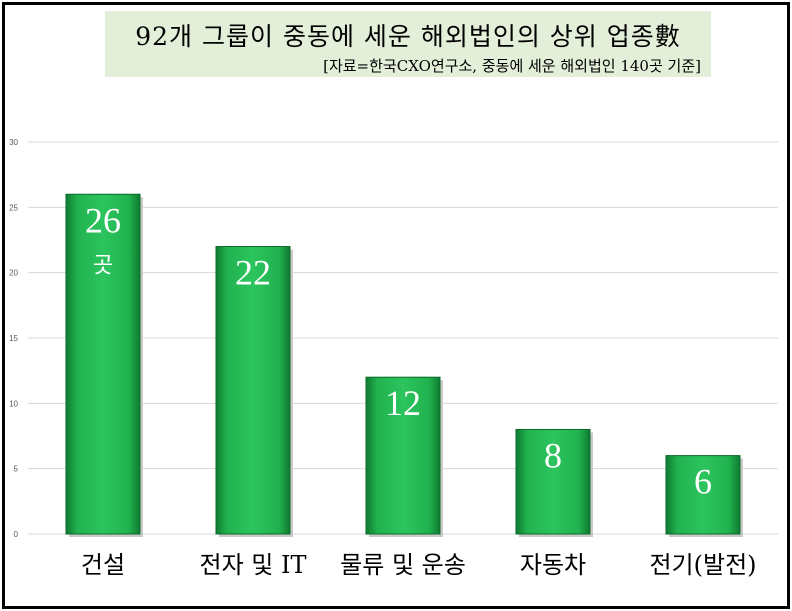  Describe the element at coordinates (13, 142) in the screenshot. I see `y-tick-label-30: 30` at that location.